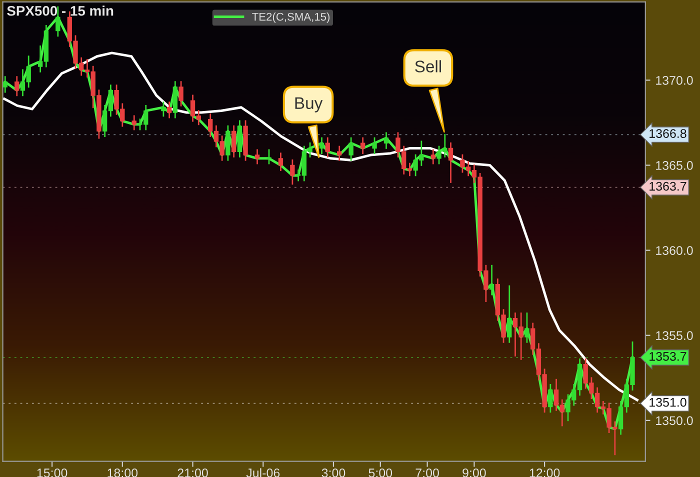 The height and width of the screenshot is (477, 700). Describe the element at coordinates (60, 11) in the screenshot. I see `chart-title: SPX500 - 15 min` at that location.